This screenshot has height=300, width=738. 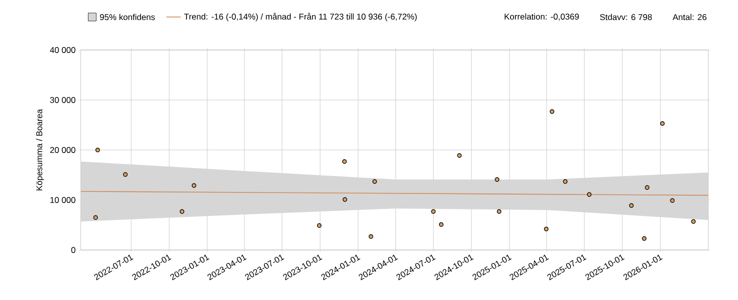 What do you see at coordinates (63, 50) in the screenshot?
I see `y-tick-label: 40 000` at bounding box center [63, 50].